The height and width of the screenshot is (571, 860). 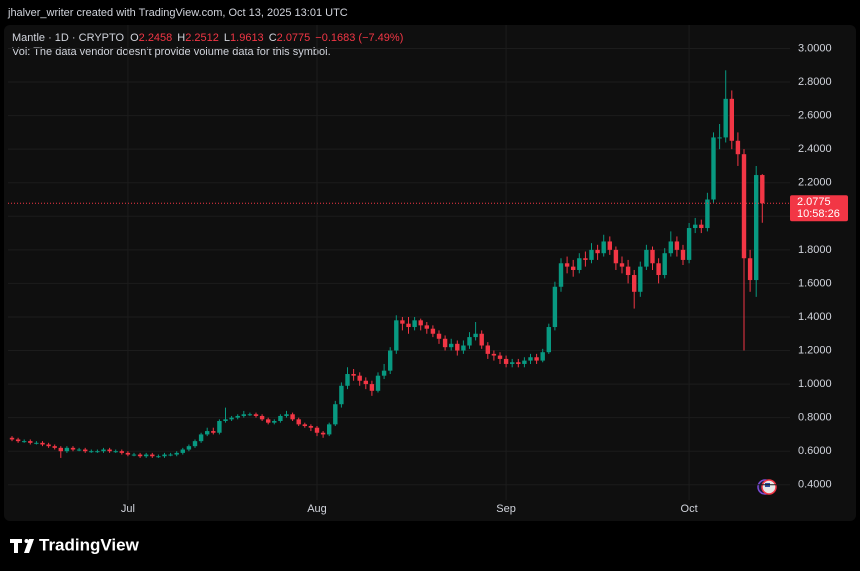 What do you see at coordinates (815, 418) in the screenshot?
I see `y-tick-label: 0.8000` at bounding box center [815, 418].